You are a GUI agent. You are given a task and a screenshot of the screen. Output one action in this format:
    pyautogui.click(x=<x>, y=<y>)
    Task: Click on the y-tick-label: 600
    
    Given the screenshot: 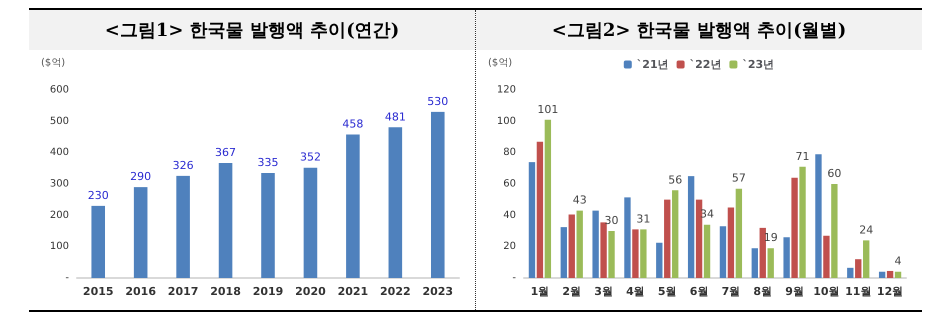 What is the action you would take?
    pyautogui.click(x=59, y=90)
    